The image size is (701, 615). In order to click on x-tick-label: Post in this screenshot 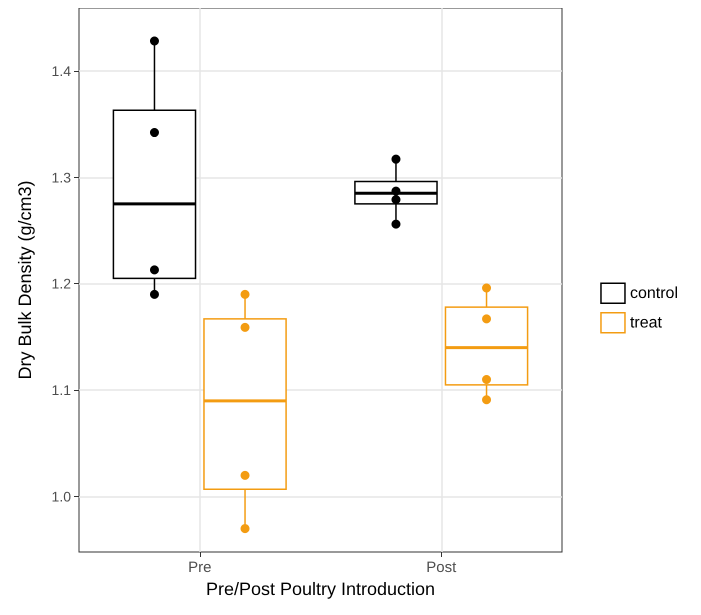, I will do `click(442, 567)`.